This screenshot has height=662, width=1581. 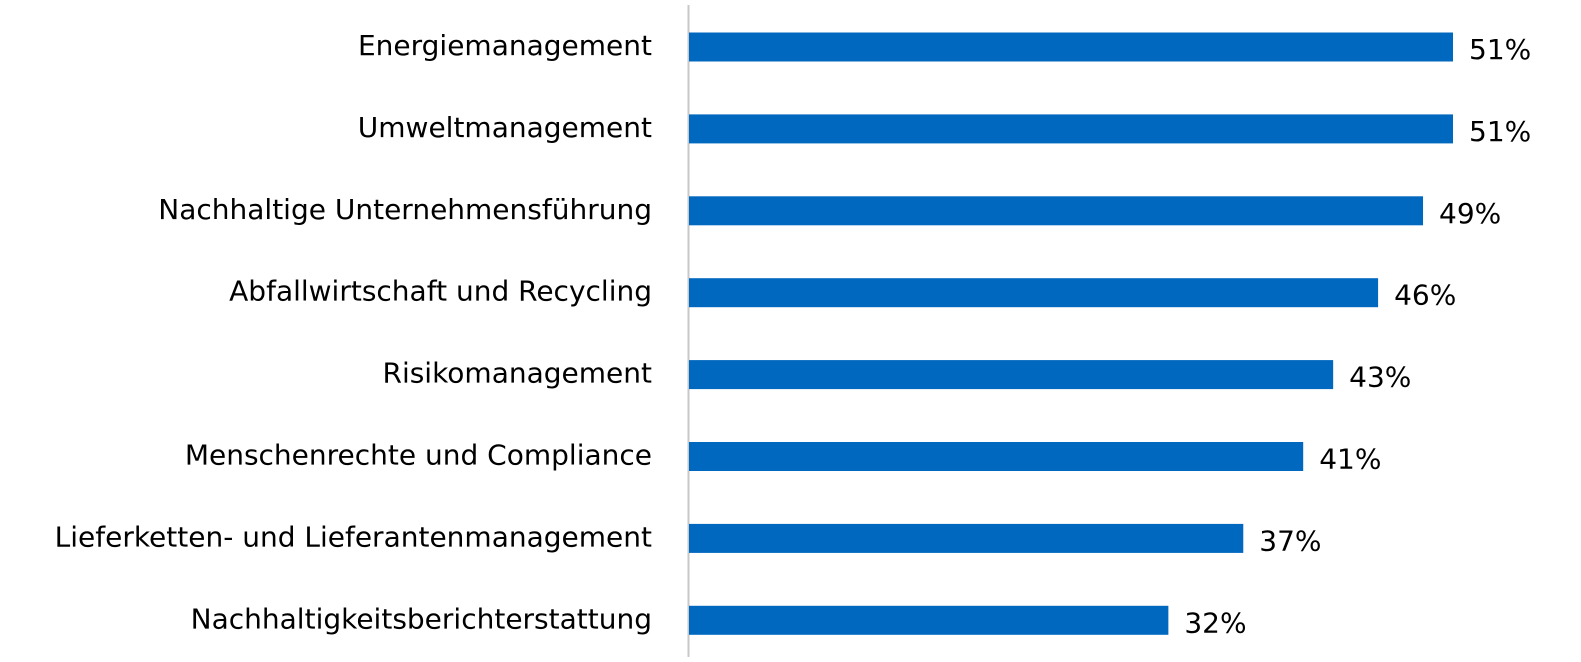 What do you see at coordinates (517, 373) in the screenshot?
I see `category-label: Risikomanagement` at bounding box center [517, 373].